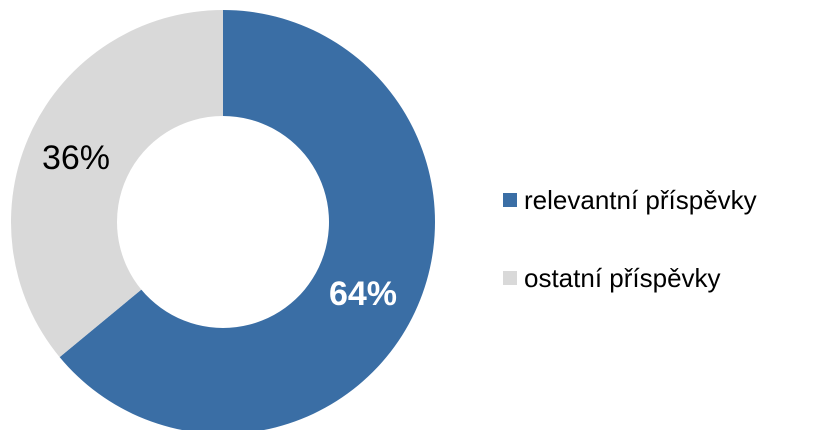 This screenshot has height=430, width=814. I want to click on legend-item-relevant: relevantní příspěvky, so click(658, 200).